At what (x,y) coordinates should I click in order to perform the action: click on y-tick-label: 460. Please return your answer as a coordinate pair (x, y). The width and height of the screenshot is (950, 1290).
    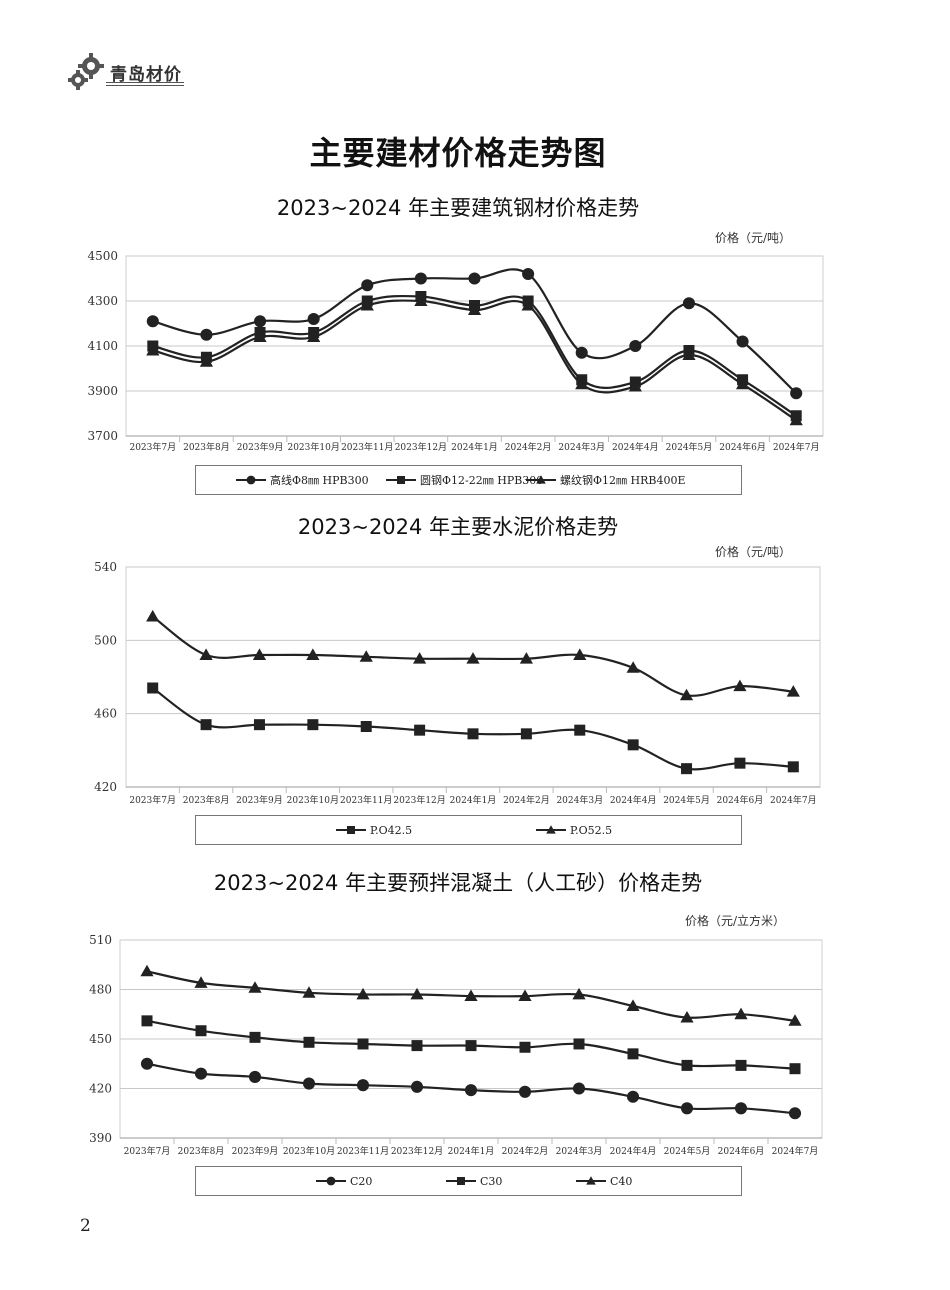
    Looking at the image, I should click on (105, 714).